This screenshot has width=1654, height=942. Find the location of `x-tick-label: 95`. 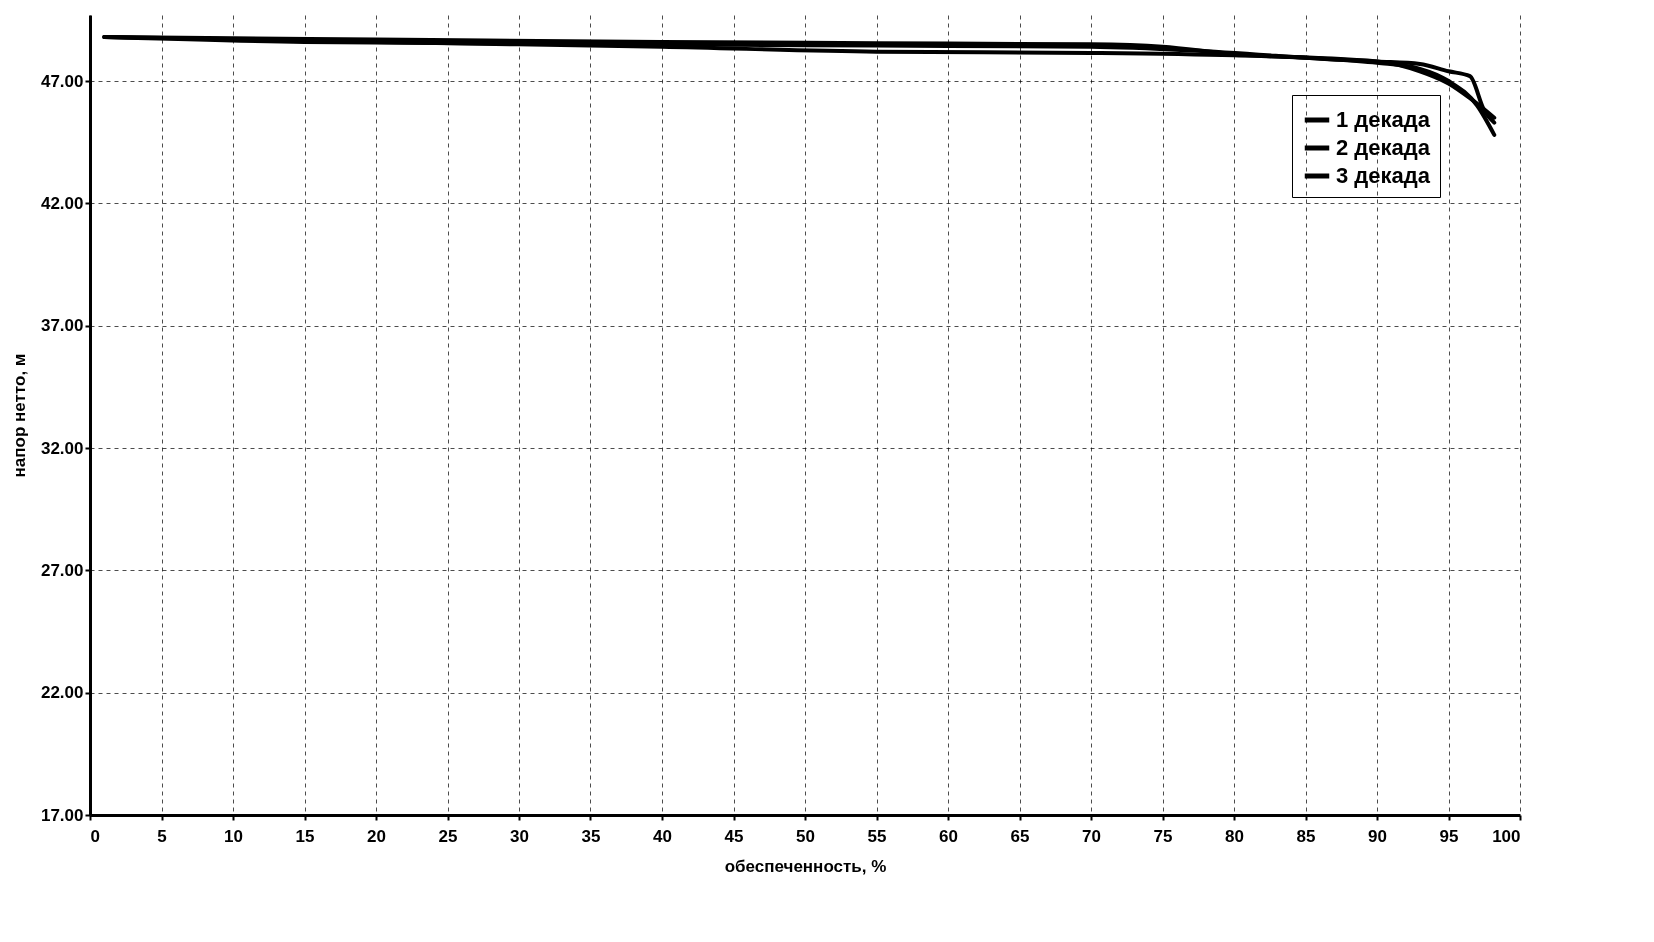

x-tick-label: 95 is located at coordinates (1449, 836).